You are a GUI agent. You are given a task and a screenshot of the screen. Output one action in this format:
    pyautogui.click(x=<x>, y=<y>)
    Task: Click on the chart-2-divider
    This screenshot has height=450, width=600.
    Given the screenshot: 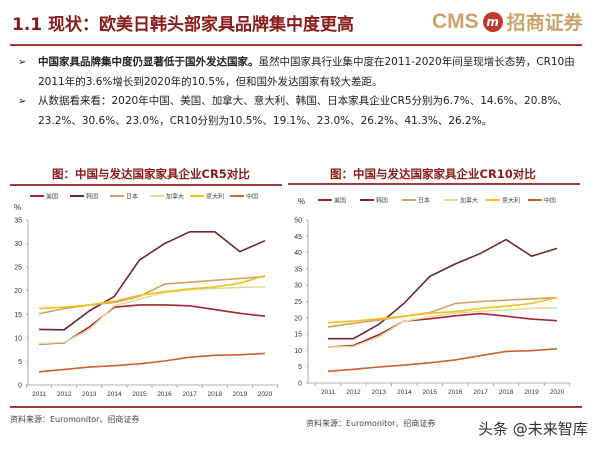 What is the action you would take?
    pyautogui.click(x=434, y=184)
    